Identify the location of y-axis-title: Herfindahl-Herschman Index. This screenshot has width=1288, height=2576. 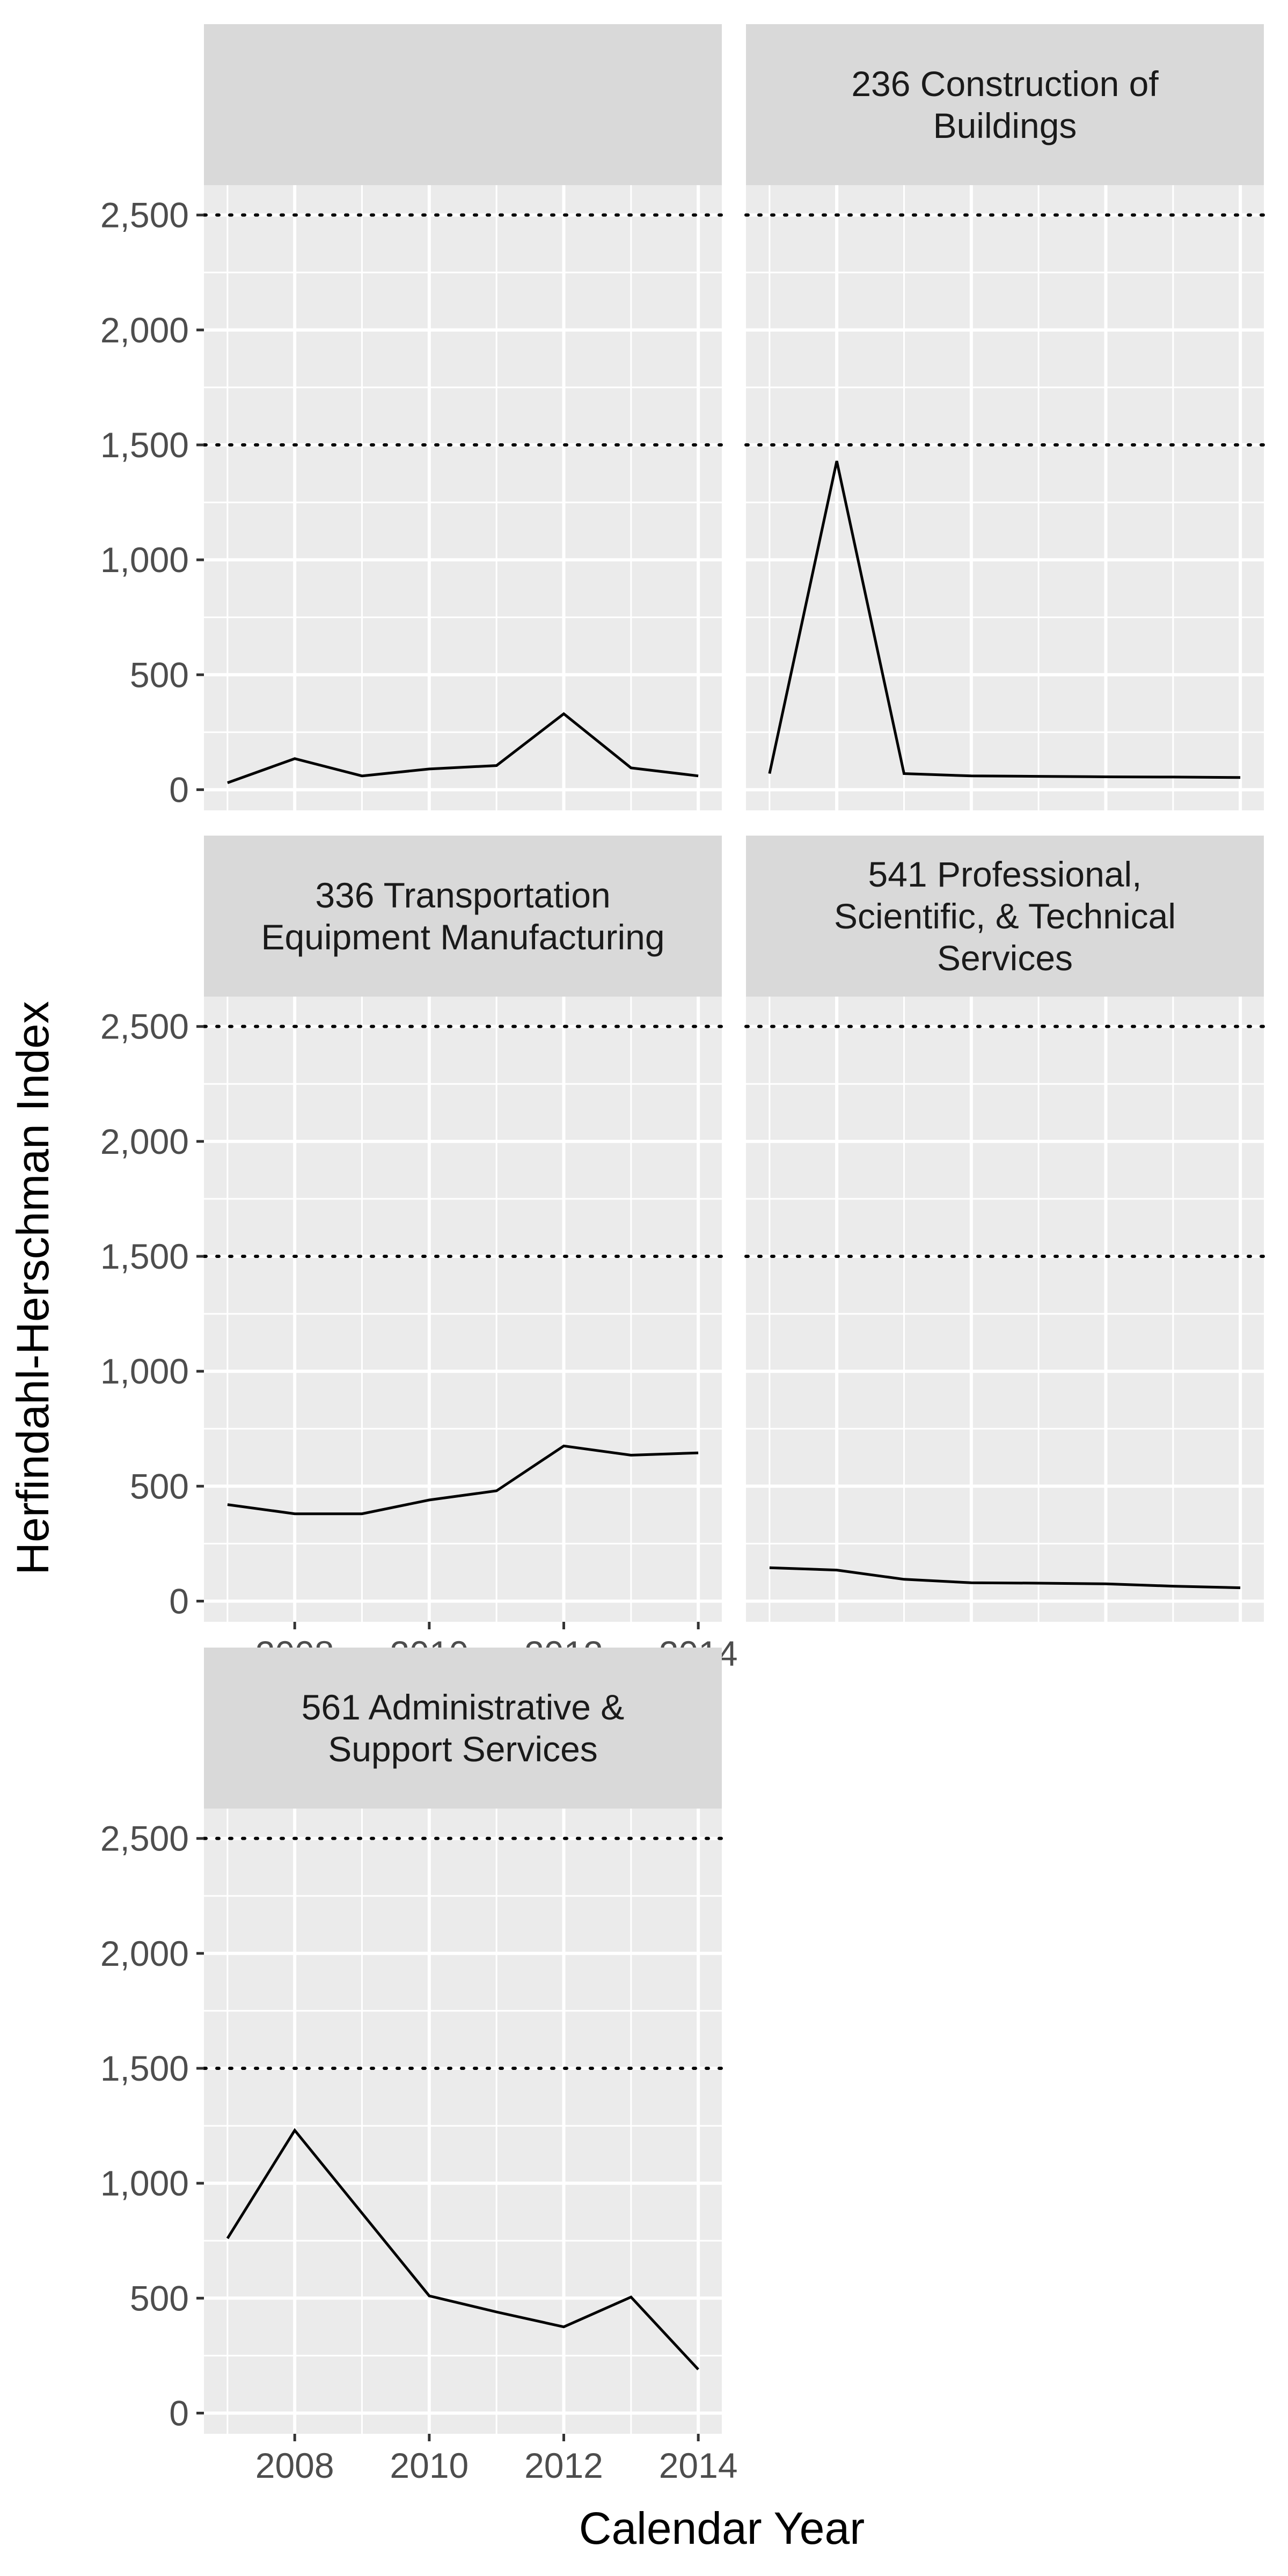
(33, 1288).